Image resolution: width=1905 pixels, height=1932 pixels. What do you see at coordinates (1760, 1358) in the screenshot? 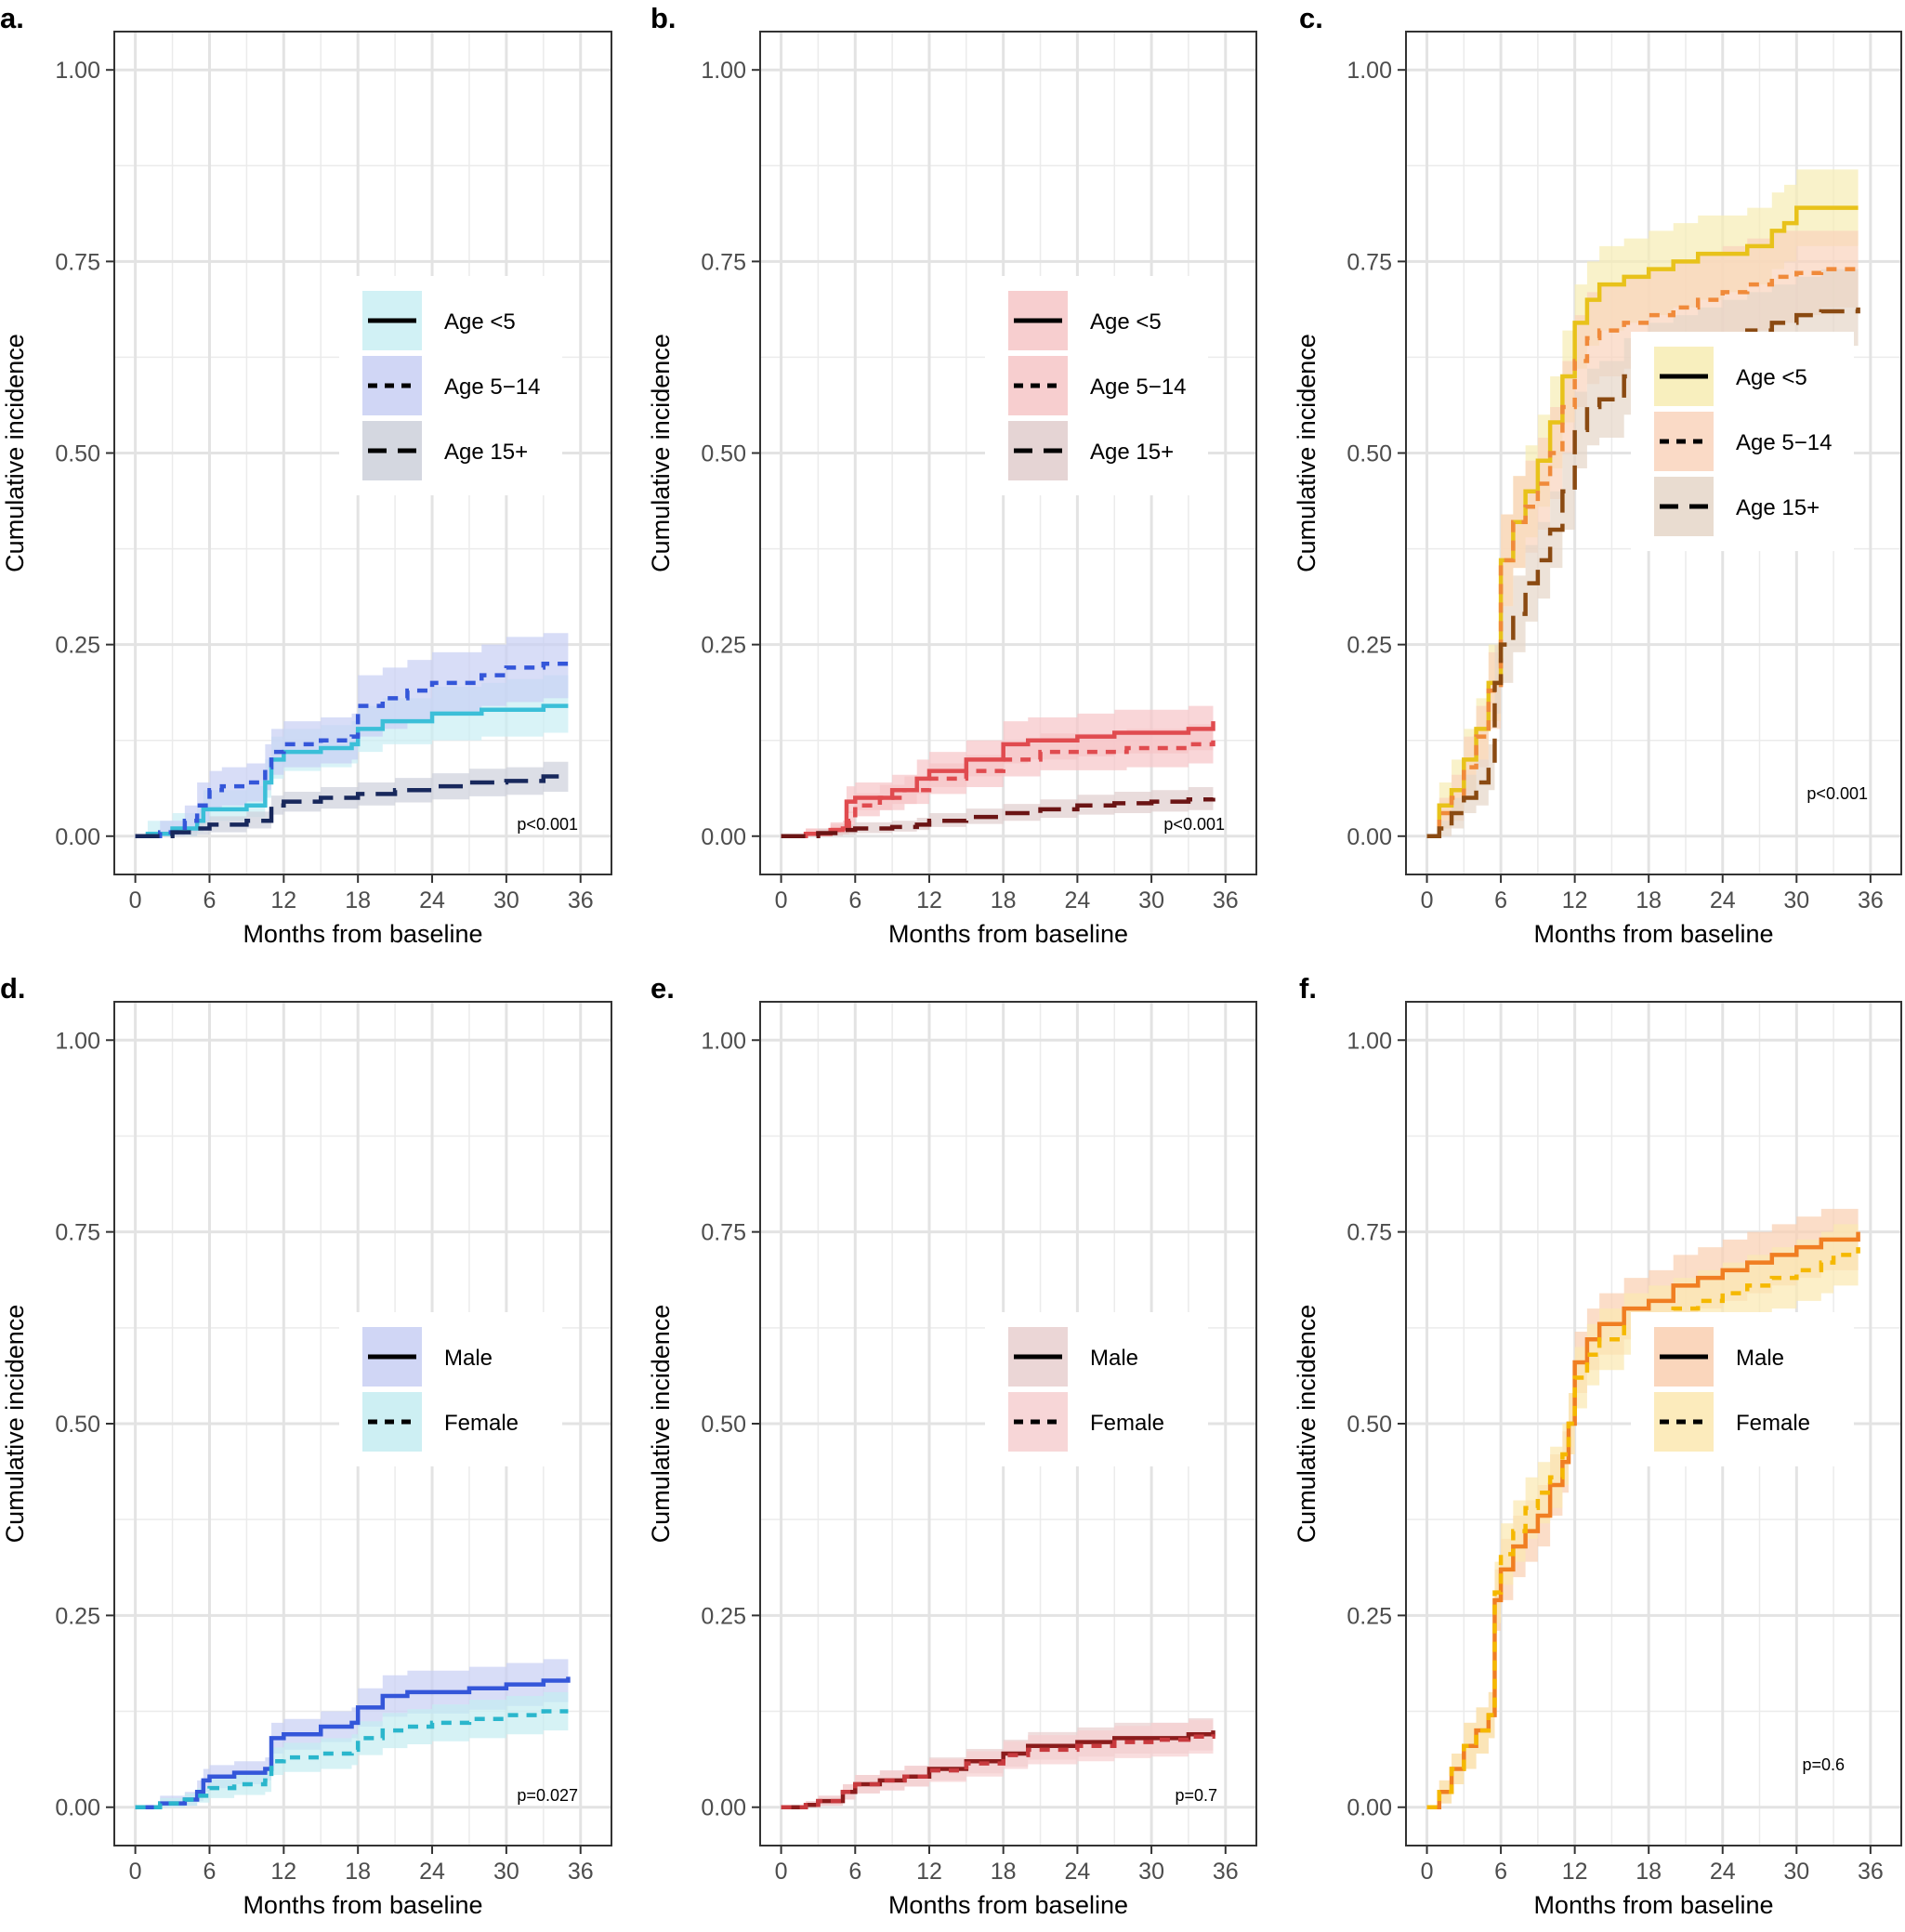
I see `legend-label: Male` at bounding box center [1760, 1358].